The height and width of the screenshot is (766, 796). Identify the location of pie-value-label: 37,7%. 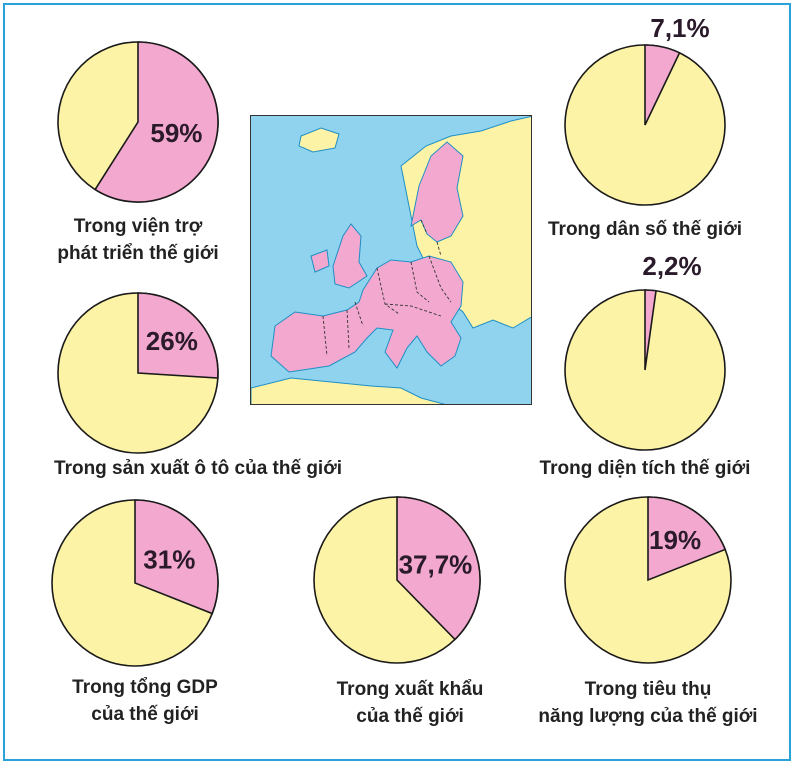
(436, 564).